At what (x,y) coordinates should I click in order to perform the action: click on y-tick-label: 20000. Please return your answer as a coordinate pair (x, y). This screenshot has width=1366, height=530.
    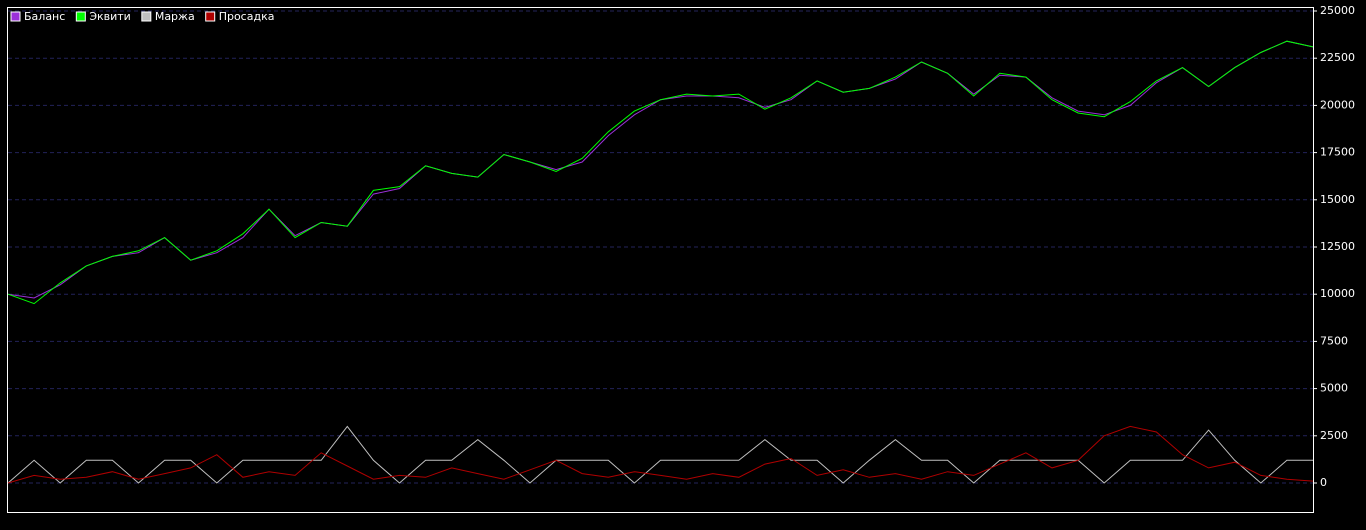
    Looking at the image, I should click on (1337, 104).